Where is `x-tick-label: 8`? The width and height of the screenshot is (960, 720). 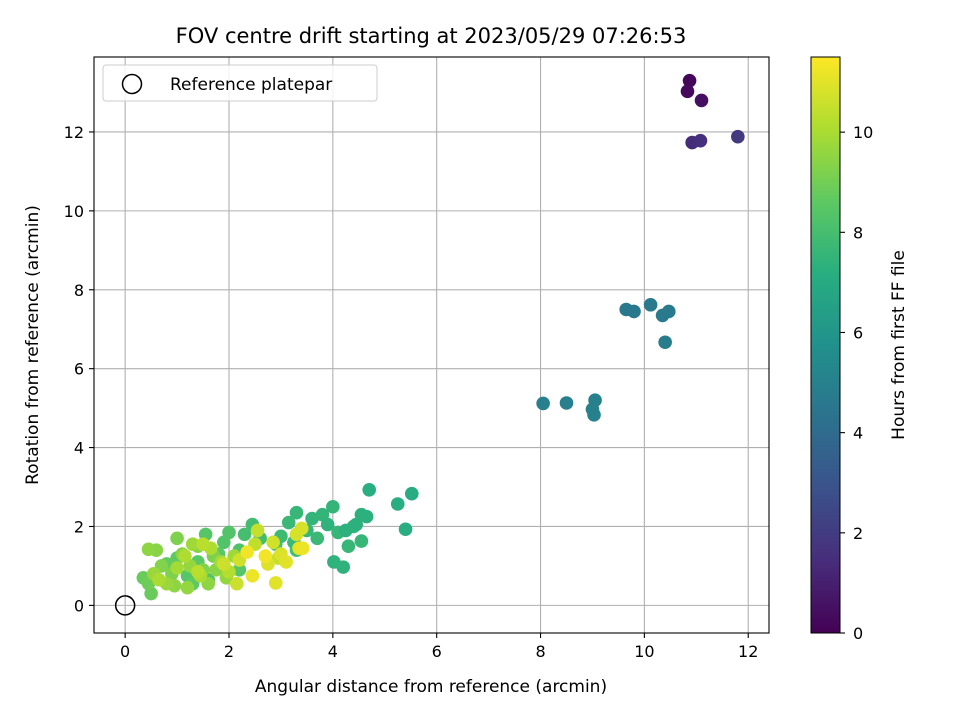
x-tick-label: 8 is located at coordinates (540, 651).